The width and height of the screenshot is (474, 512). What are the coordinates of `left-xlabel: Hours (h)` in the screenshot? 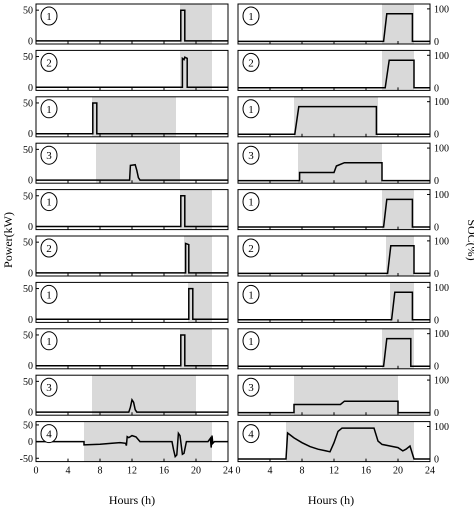 It's located at (132, 500).